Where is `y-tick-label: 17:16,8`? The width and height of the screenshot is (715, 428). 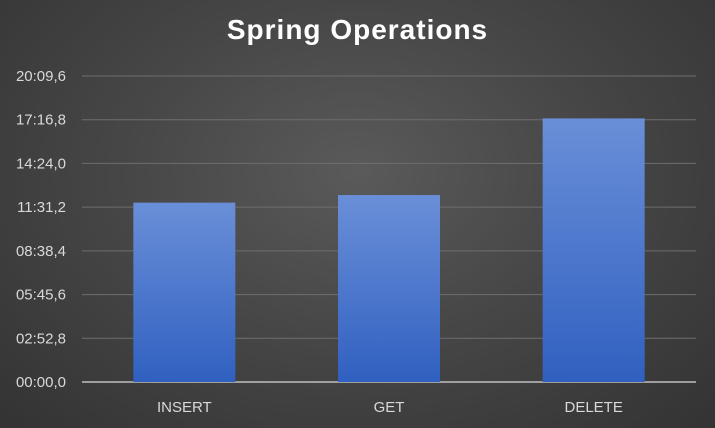 y-tick-label: 17:16,8 is located at coordinates (41, 120).